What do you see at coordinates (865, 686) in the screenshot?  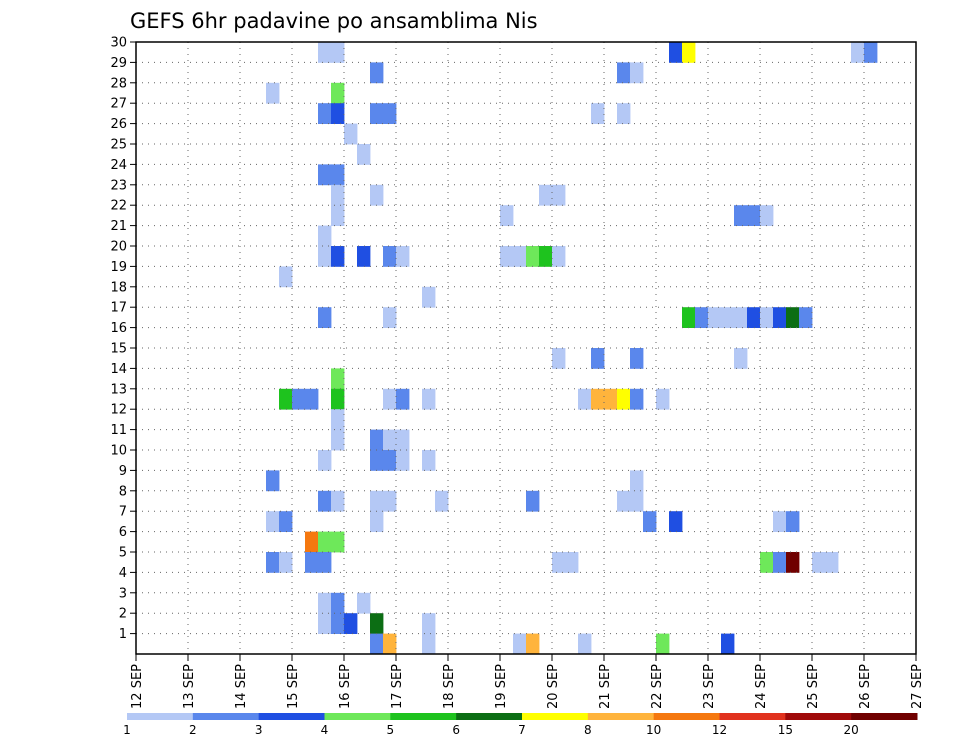 I see `x-tick-label: 26 SEP` at bounding box center [865, 686].